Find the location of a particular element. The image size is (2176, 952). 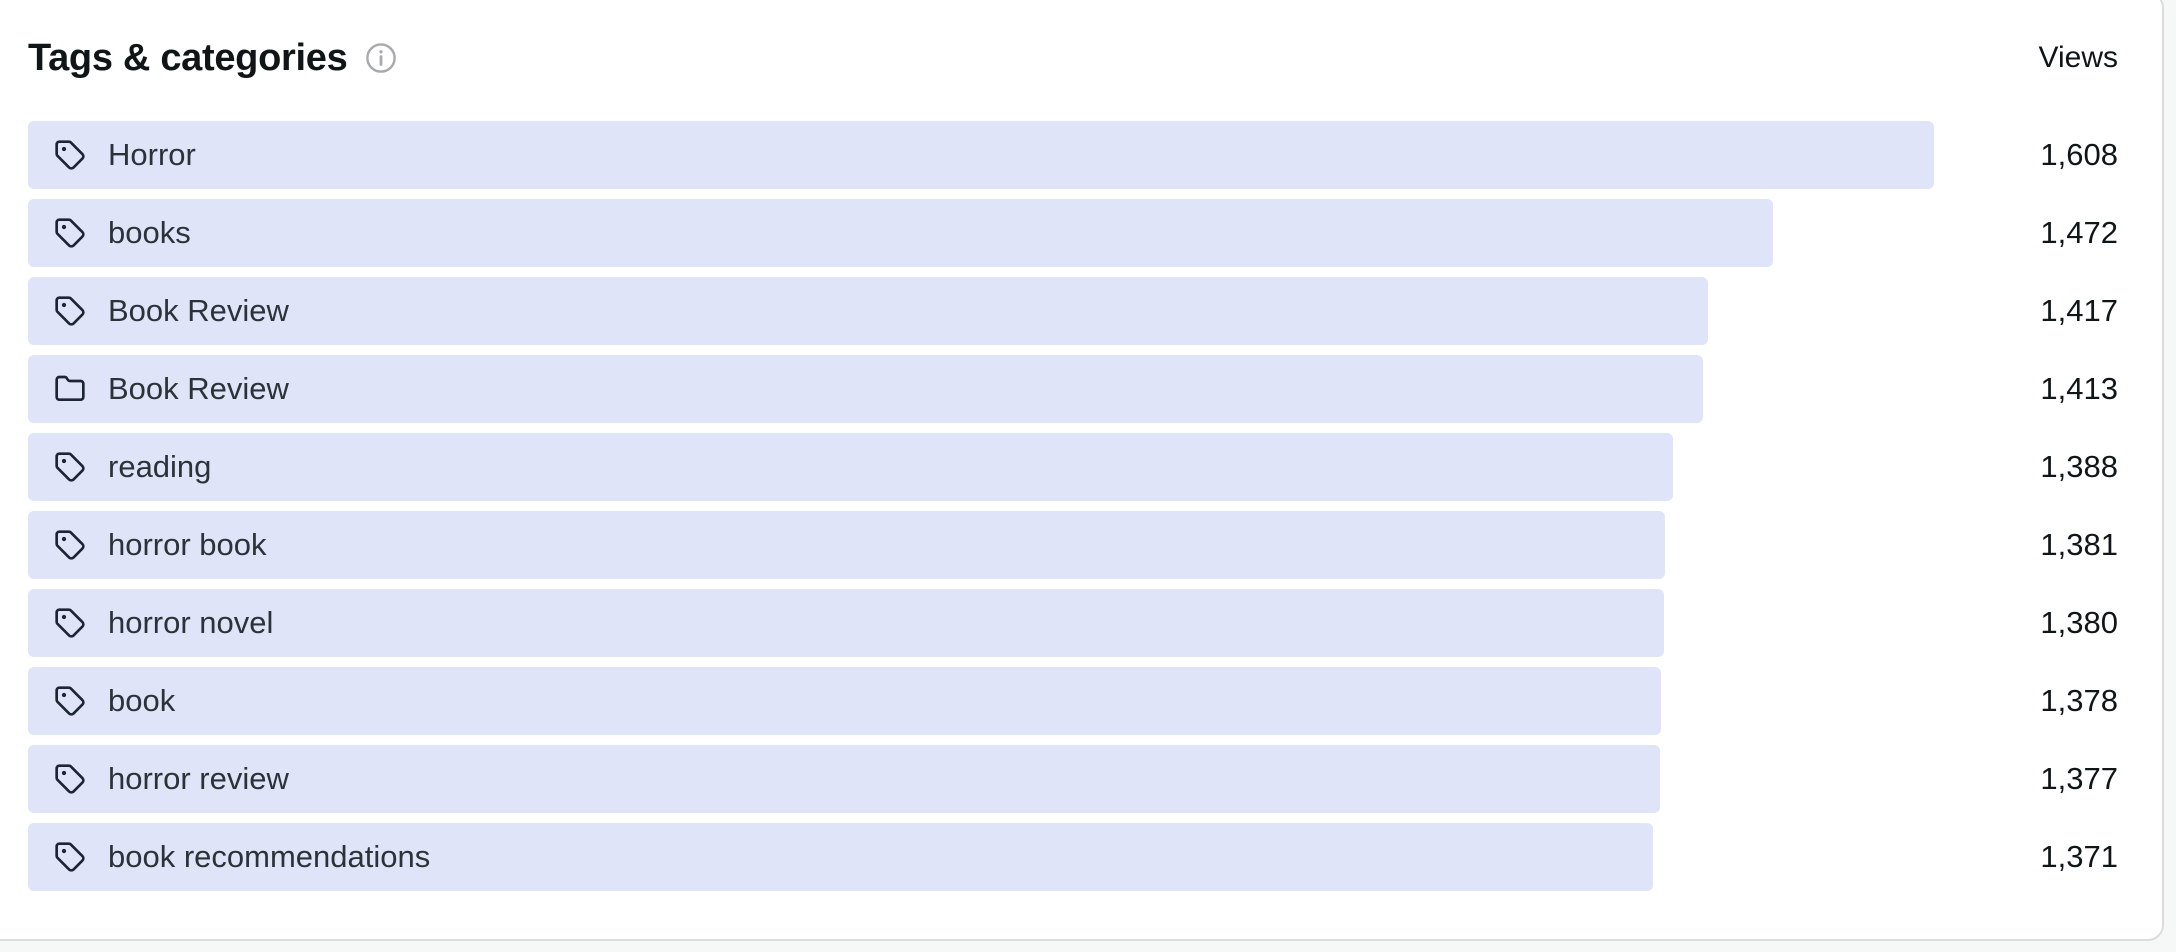

tag-row: horror review 1,377 is located at coordinates (1073, 779).